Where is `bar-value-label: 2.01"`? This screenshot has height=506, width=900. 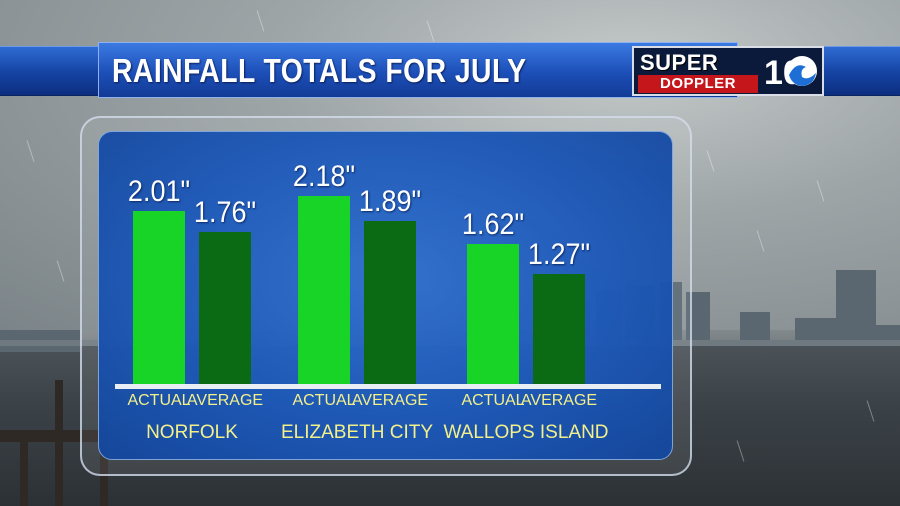 bar-value-label: 2.01" is located at coordinates (159, 191).